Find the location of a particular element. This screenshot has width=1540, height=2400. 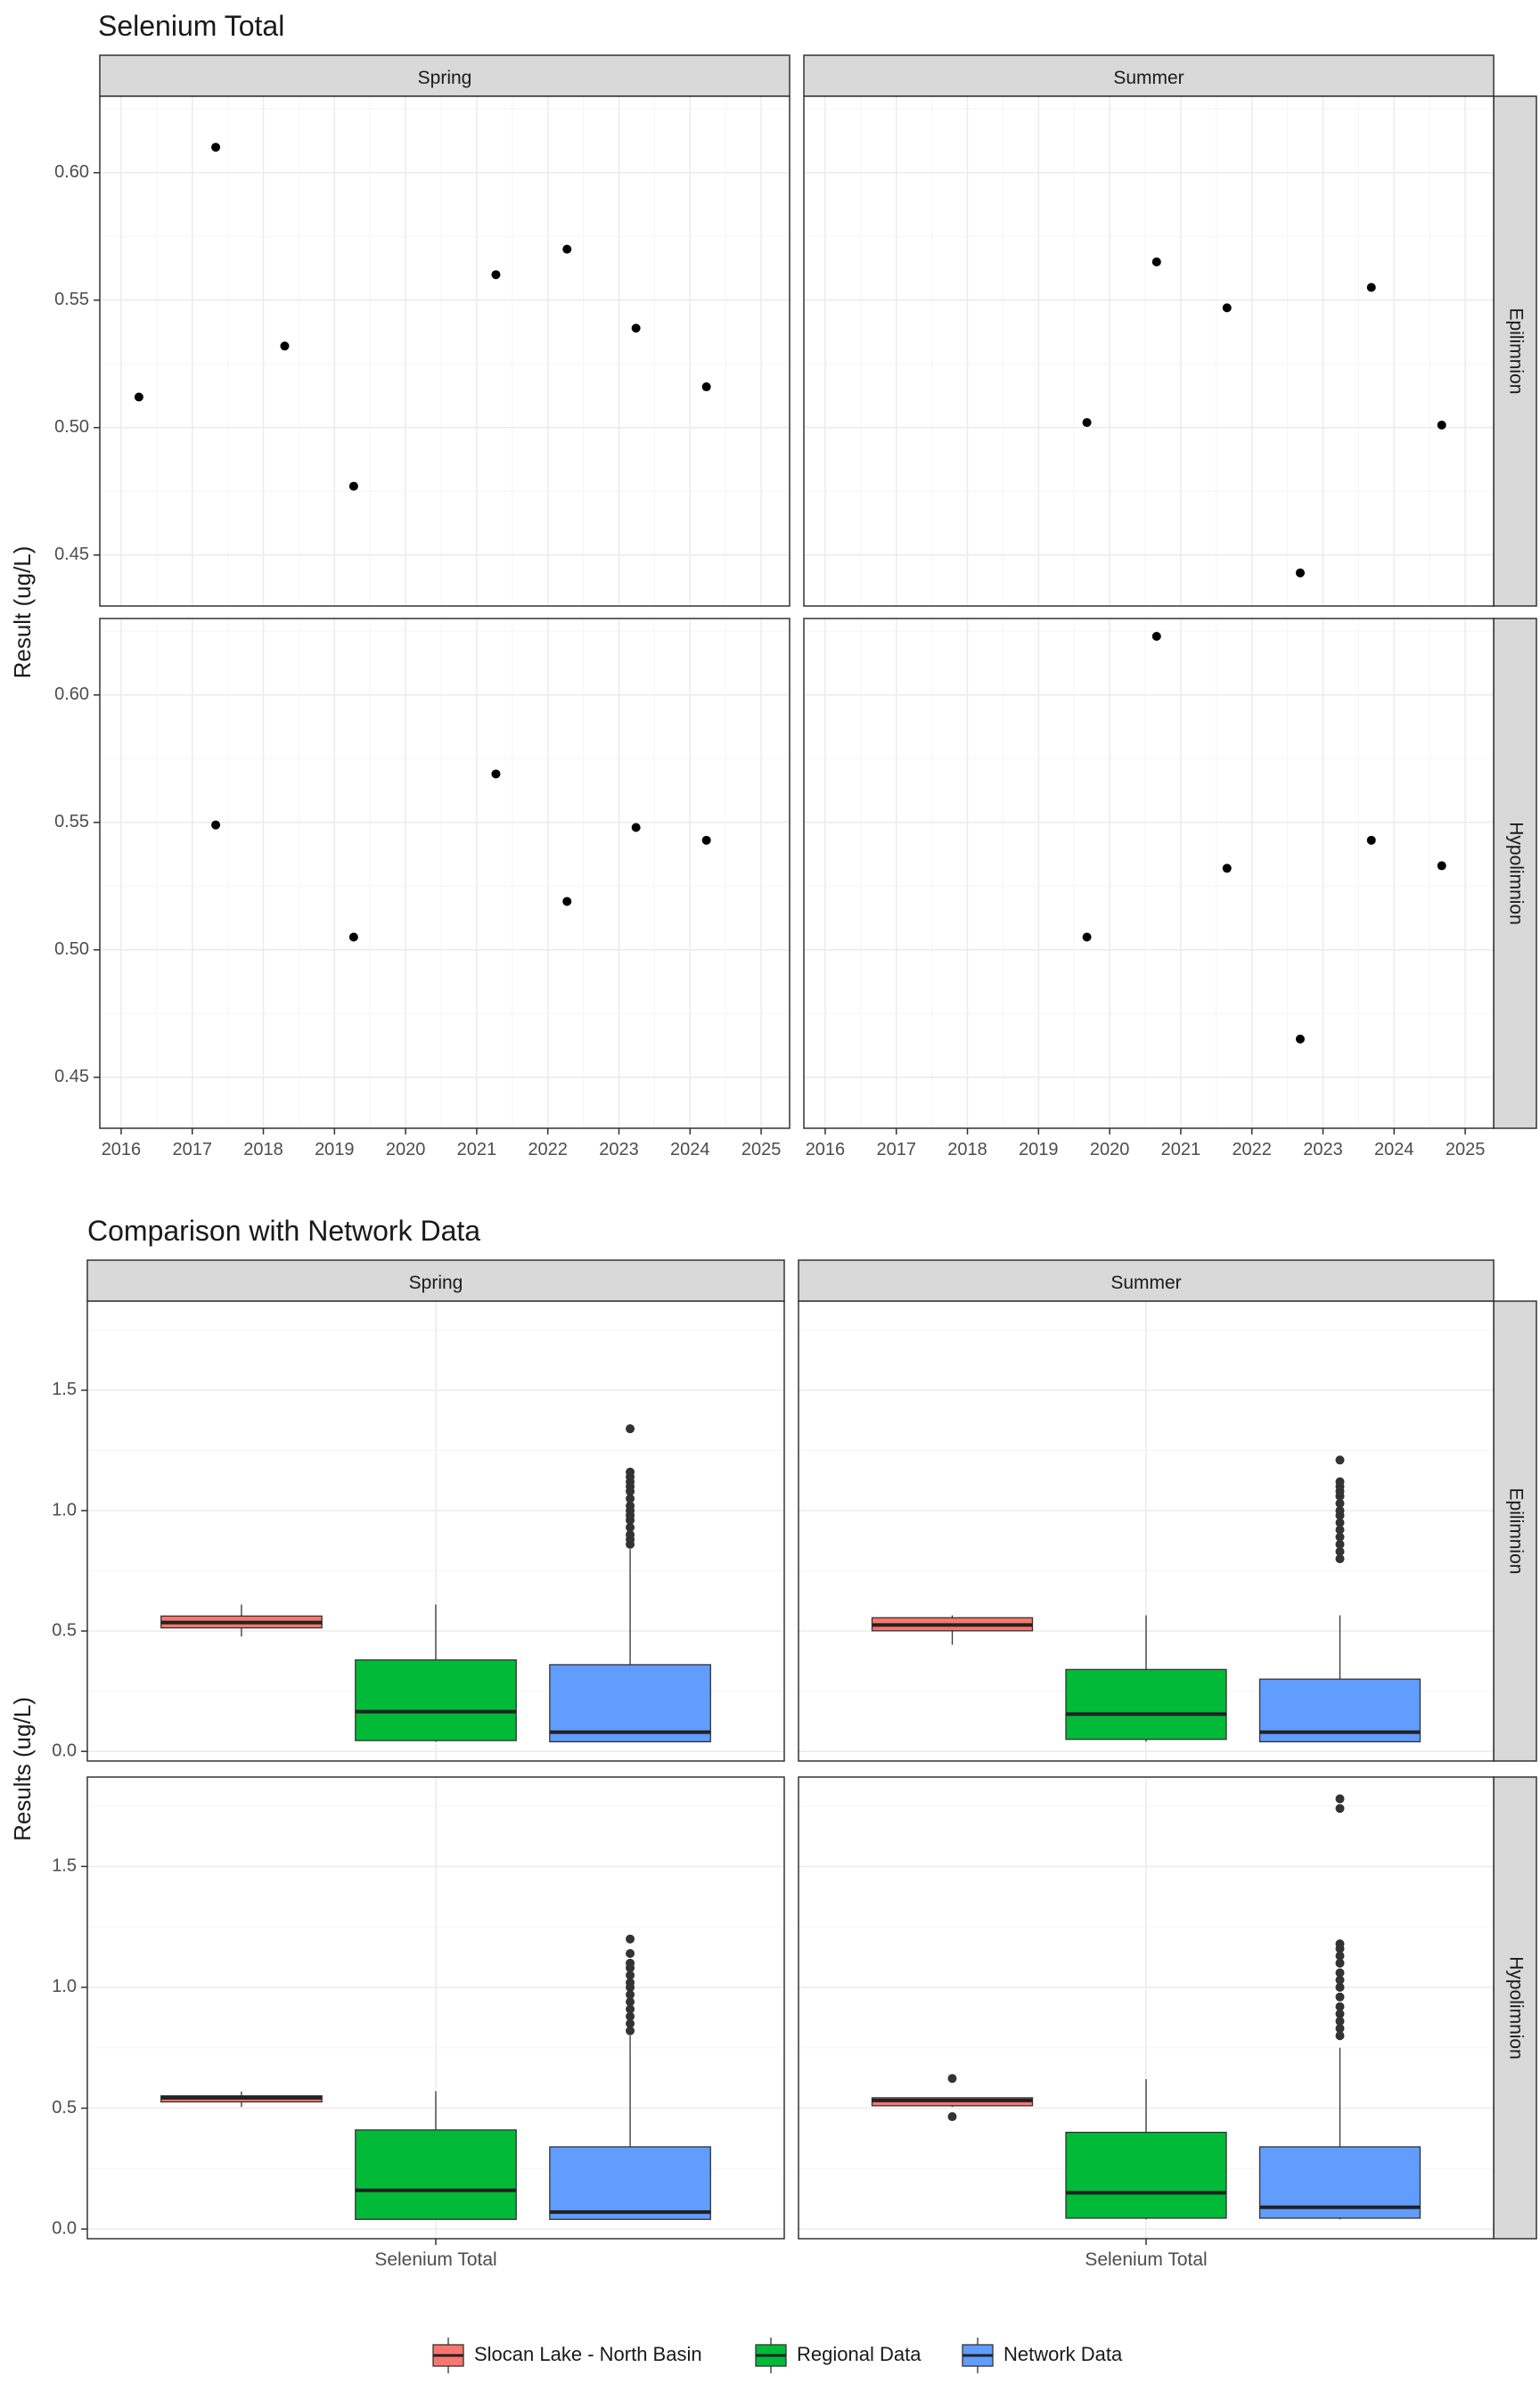

chart1-y-axis-label: Result (ug/L) is located at coordinates (22, 612).